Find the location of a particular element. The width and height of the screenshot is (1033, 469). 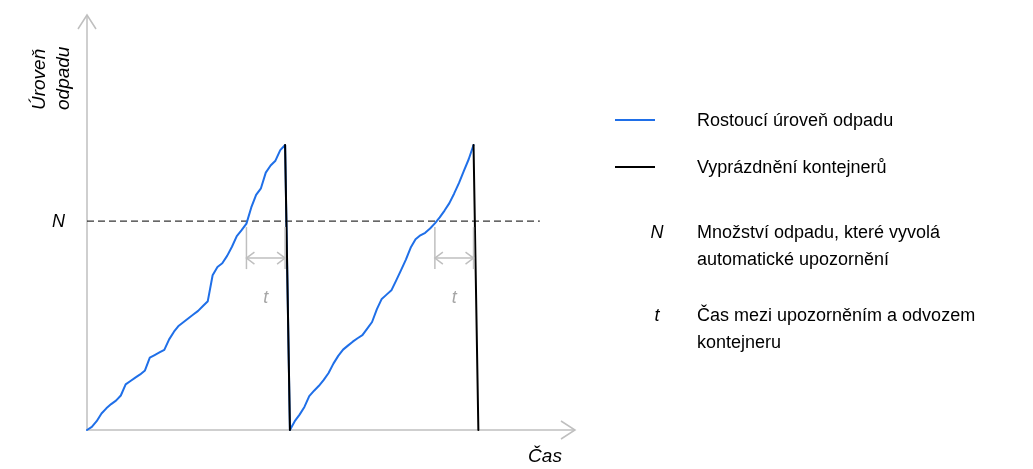

ref-line-label: N is located at coordinates (59, 221).